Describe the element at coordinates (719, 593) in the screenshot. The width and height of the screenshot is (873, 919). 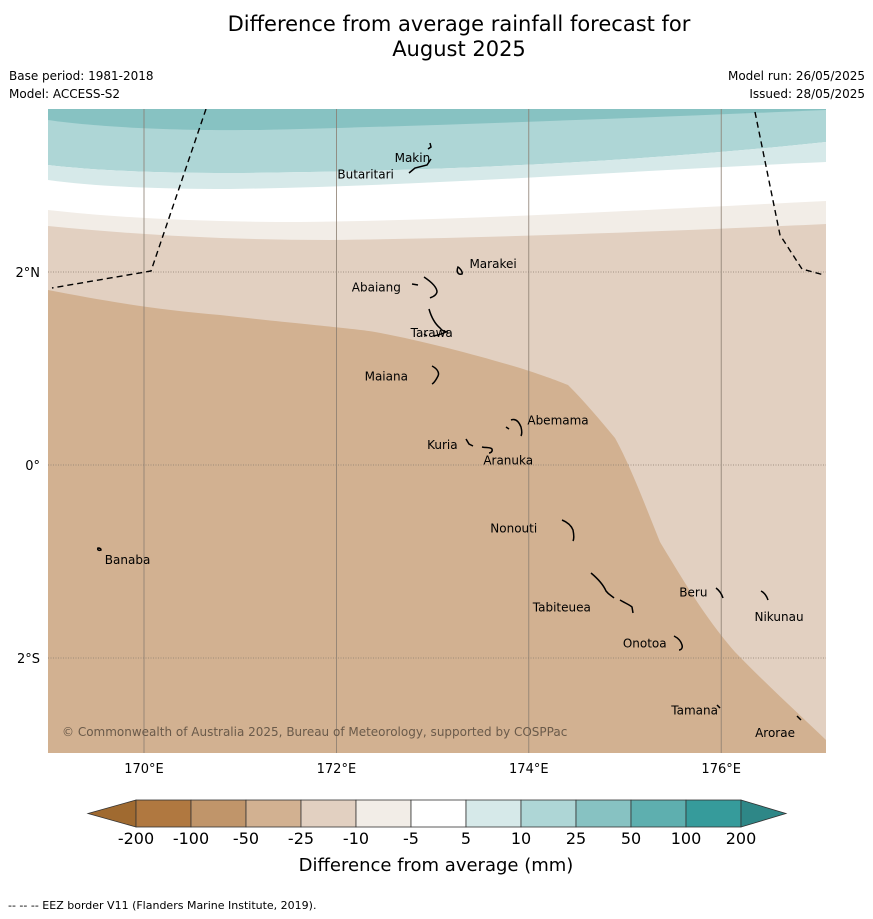
I see `beru-outline` at that location.